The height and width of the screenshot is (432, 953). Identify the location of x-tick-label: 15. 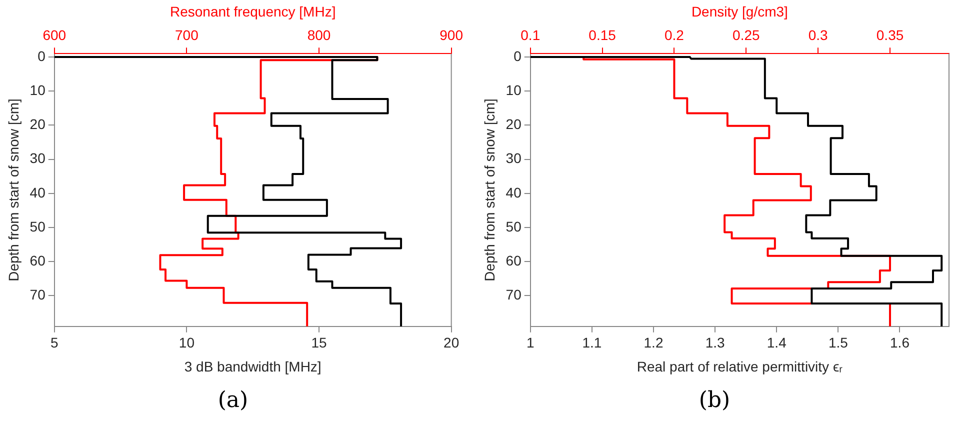
(319, 342).